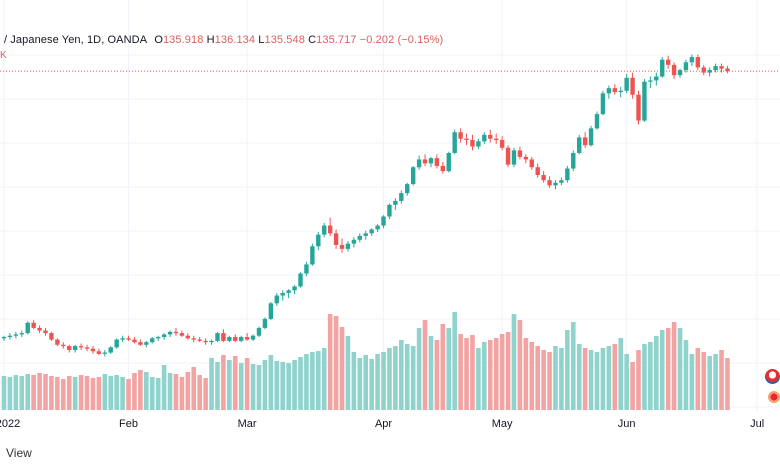 This screenshot has width=780, height=470. I want to click on japan-flag-event-icon, so click(774, 397).